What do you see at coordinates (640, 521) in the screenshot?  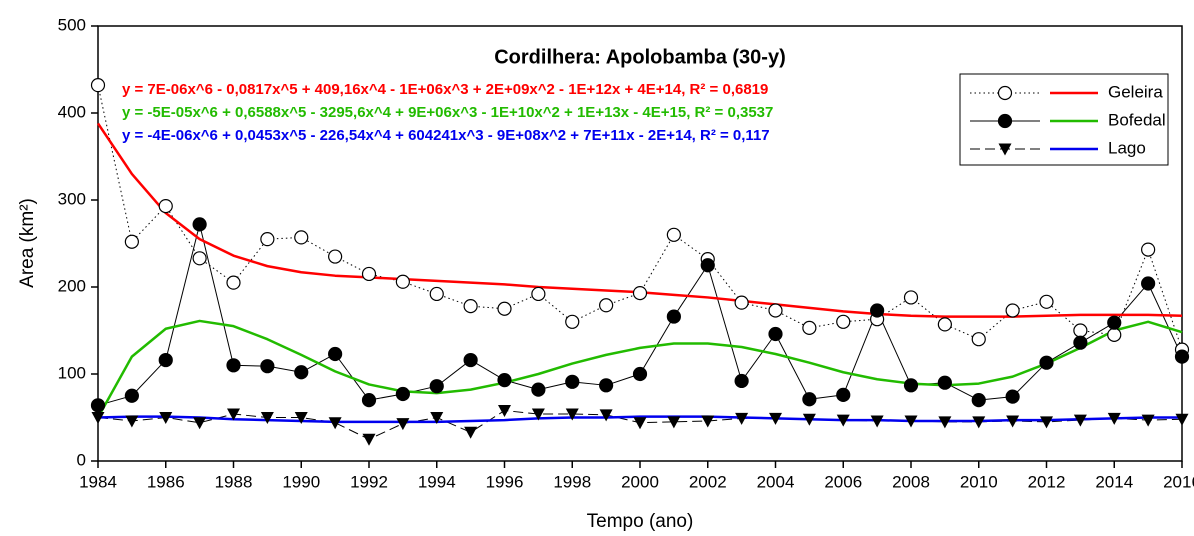 I see `x-axis-label: Tempo (ano)` at bounding box center [640, 521].